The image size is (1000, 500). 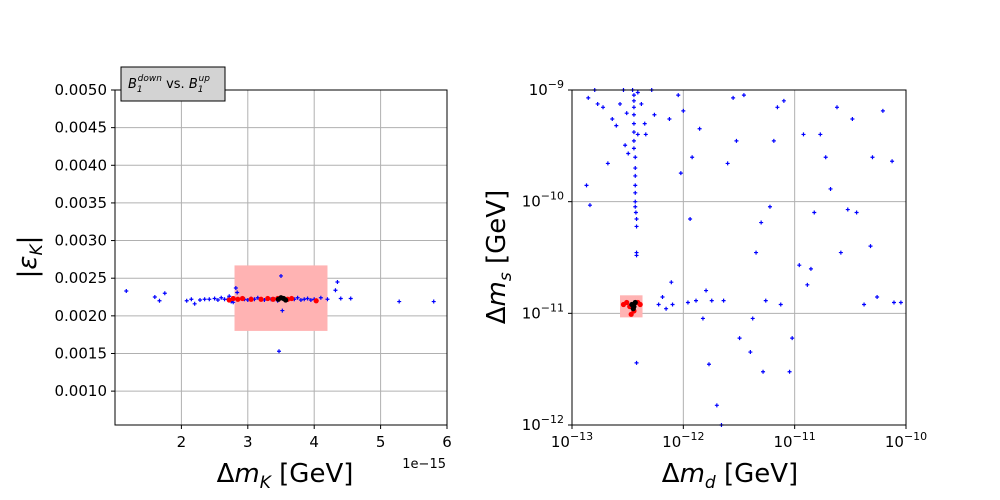 What do you see at coordinates (81, 391) in the screenshot?
I see `y-tick-label: 0.0010` at bounding box center [81, 391].